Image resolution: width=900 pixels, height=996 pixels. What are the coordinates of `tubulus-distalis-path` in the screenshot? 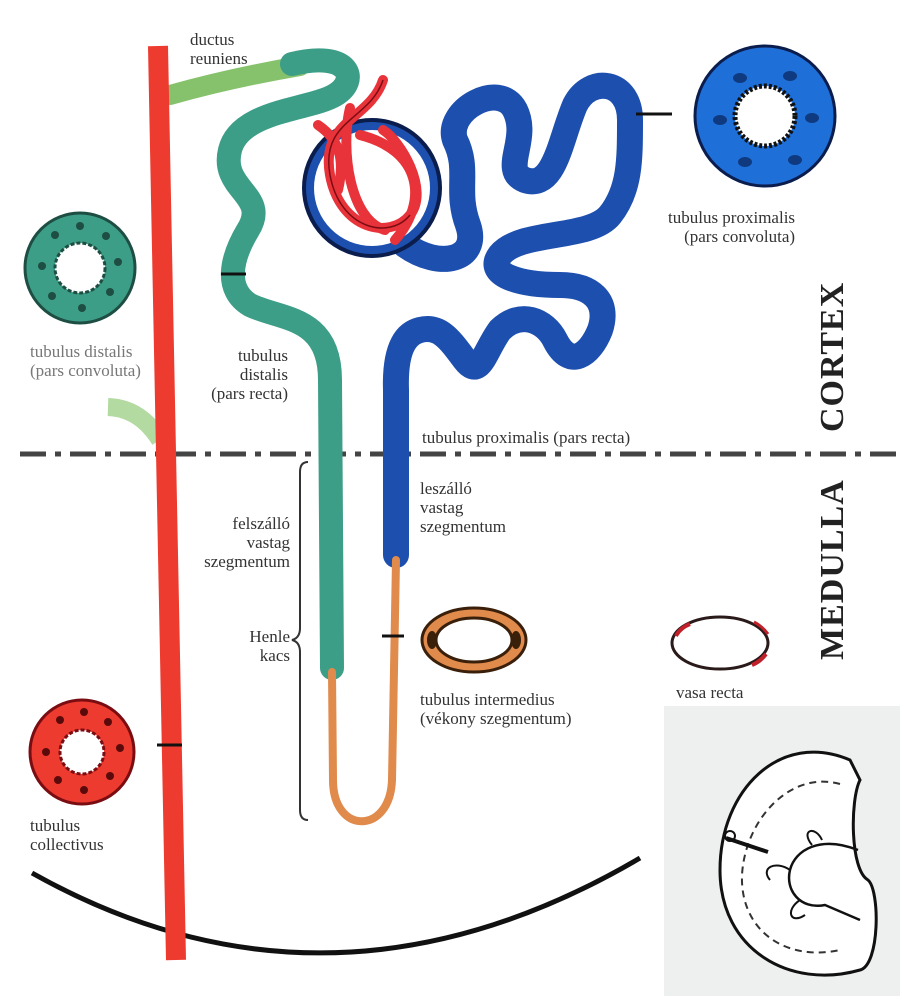 It's located at (288, 364).